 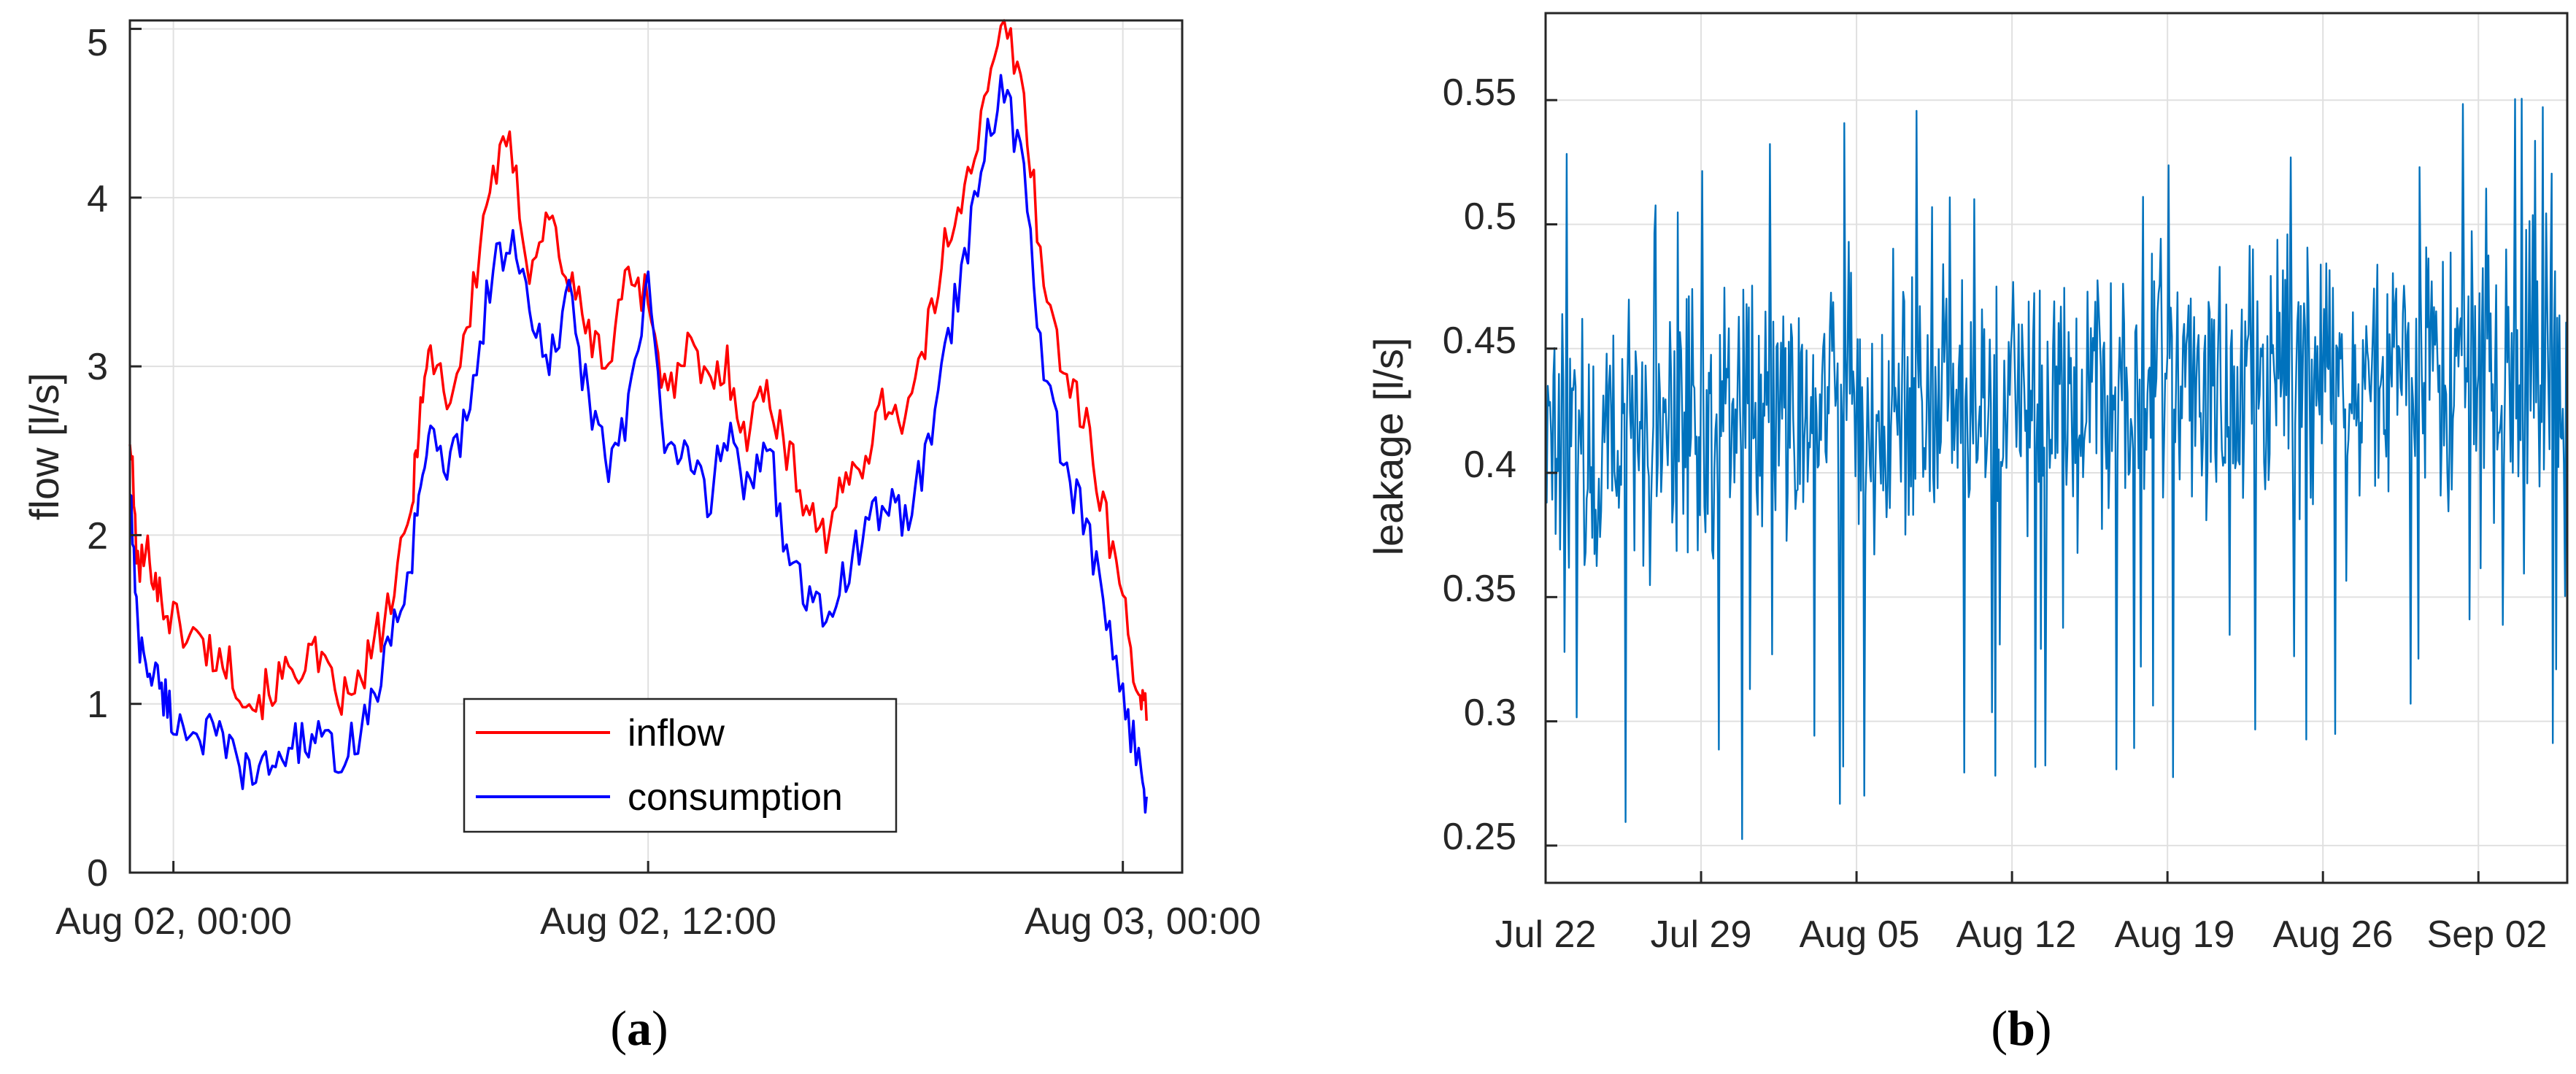 What do you see at coordinates (97, 459) in the screenshot?
I see `panel-a-y-tick-labels: 0 1 2 3 4 5` at bounding box center [97, 459].